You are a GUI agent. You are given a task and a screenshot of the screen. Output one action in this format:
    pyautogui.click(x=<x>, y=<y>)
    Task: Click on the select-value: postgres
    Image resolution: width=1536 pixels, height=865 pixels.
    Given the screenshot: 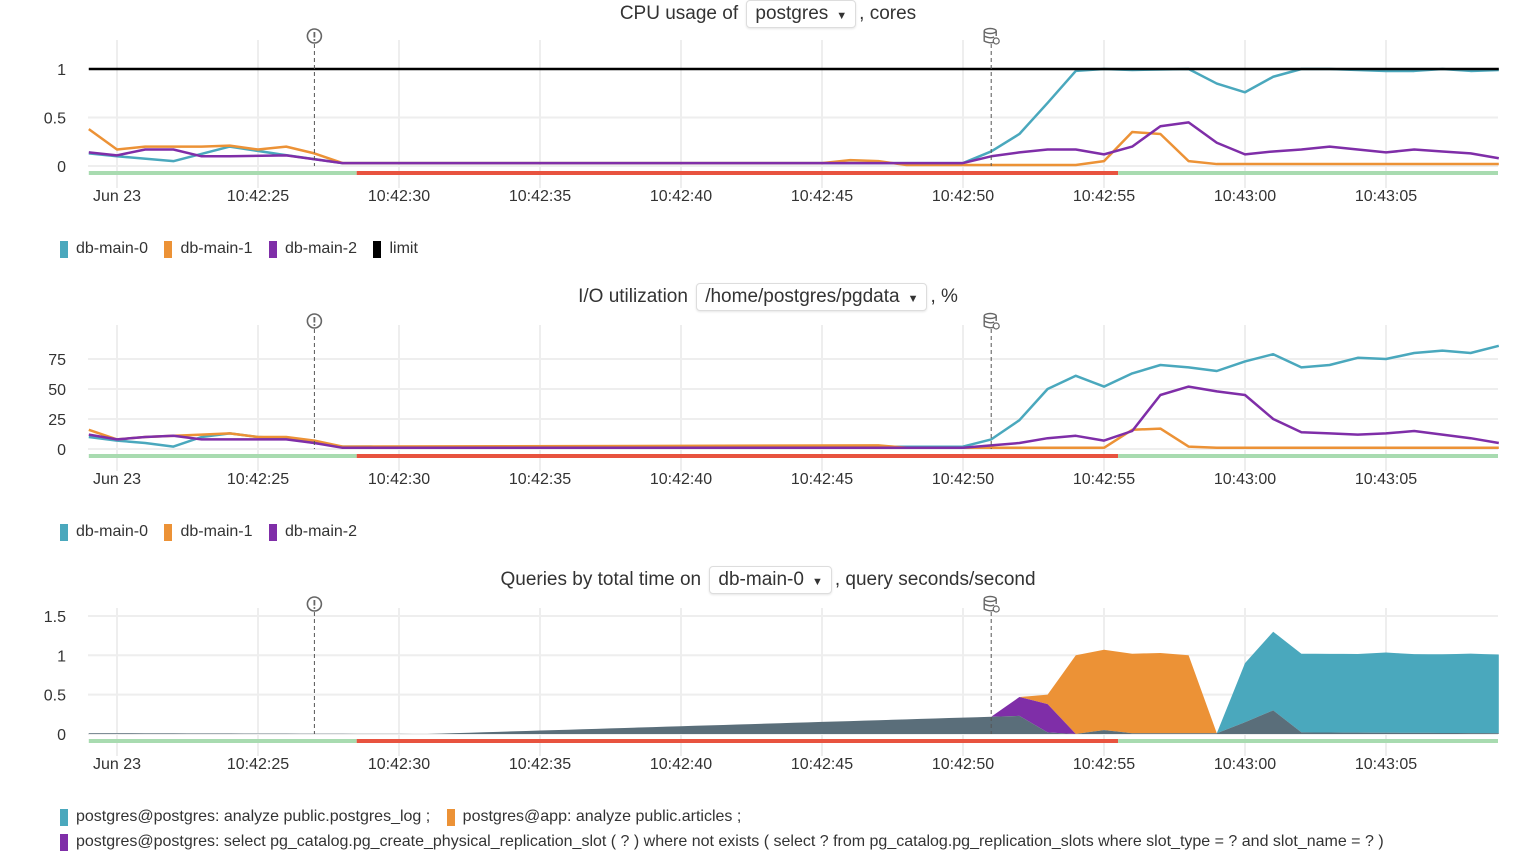 What is the action you would take?
    pyautogui.click(x=792, y=13)
    